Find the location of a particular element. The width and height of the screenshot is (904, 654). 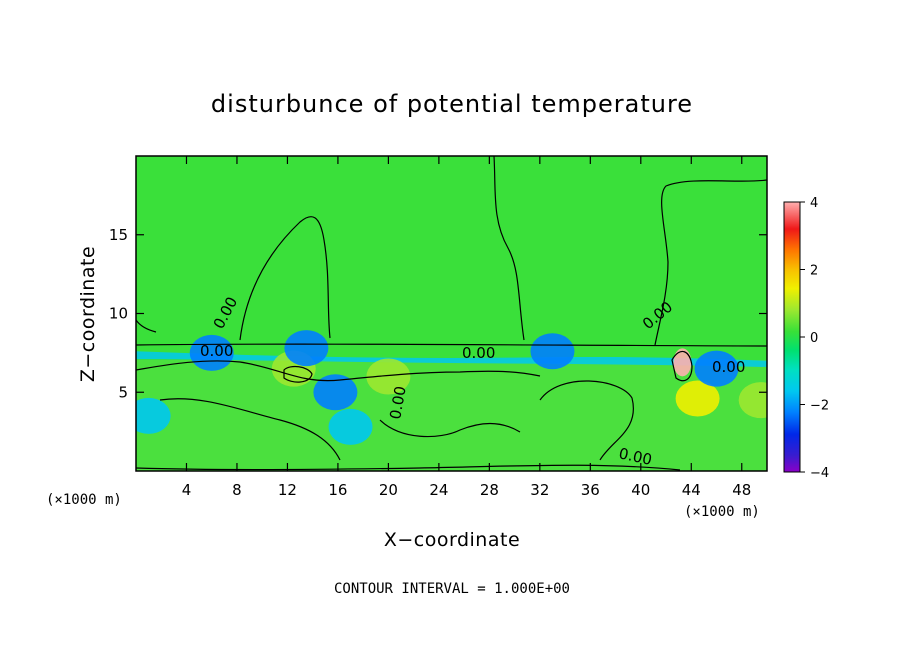

x-tick-label: 8 is located at coordinates (237, 490).